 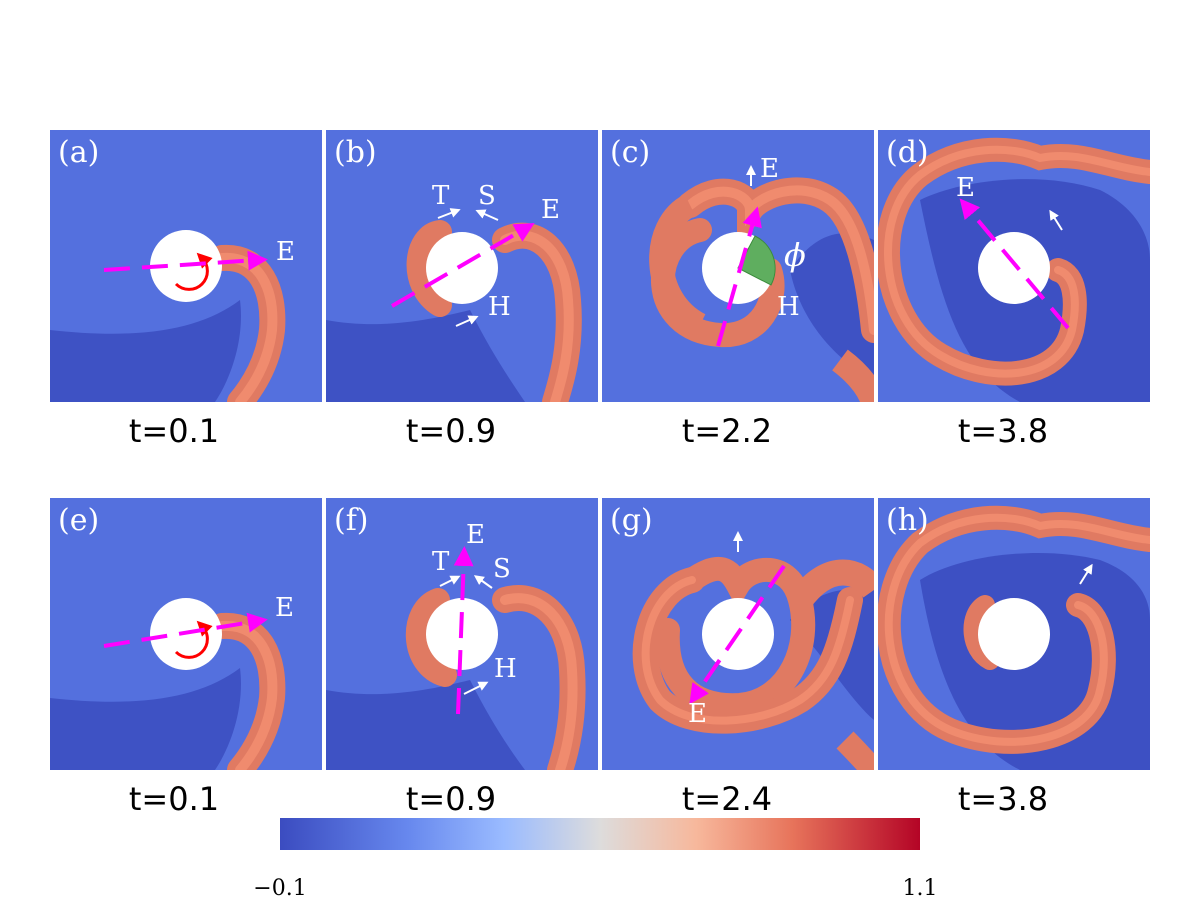 I want to click on annotation-t-f: T, so click(x=441, y=562).